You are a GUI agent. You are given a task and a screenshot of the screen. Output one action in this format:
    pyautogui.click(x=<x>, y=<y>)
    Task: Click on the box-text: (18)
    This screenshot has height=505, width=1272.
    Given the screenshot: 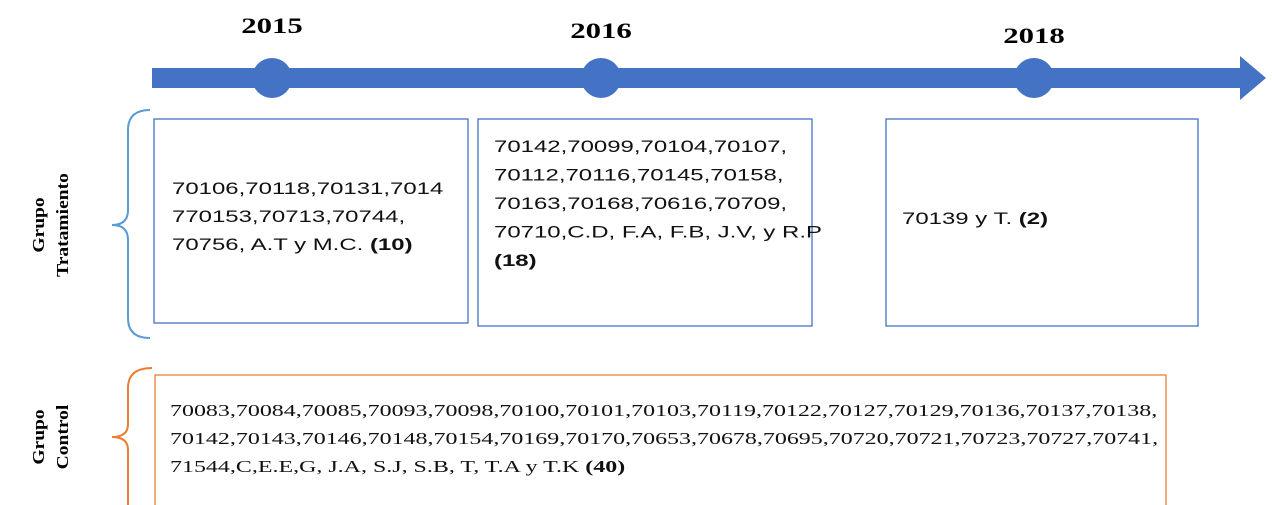 What is the action you would take?
    pyautogui.click(x=515, y=261)
    